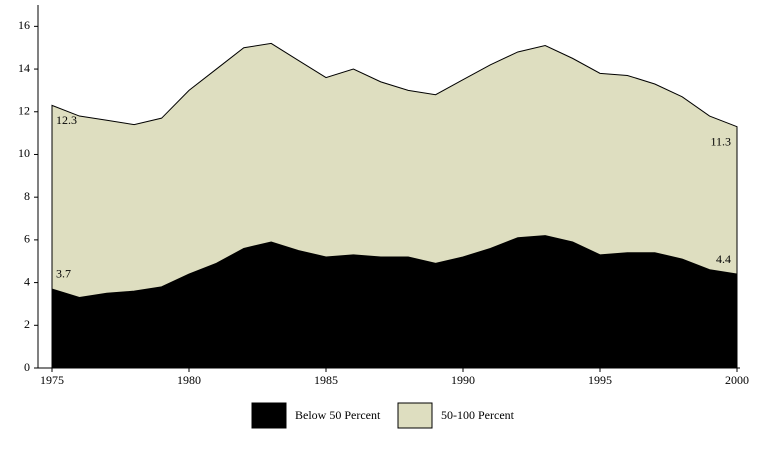  What do you see at coordinates (27, 196) in the screenshot?
I see `y-tick-label: 8` at bounding box center [27, 196].